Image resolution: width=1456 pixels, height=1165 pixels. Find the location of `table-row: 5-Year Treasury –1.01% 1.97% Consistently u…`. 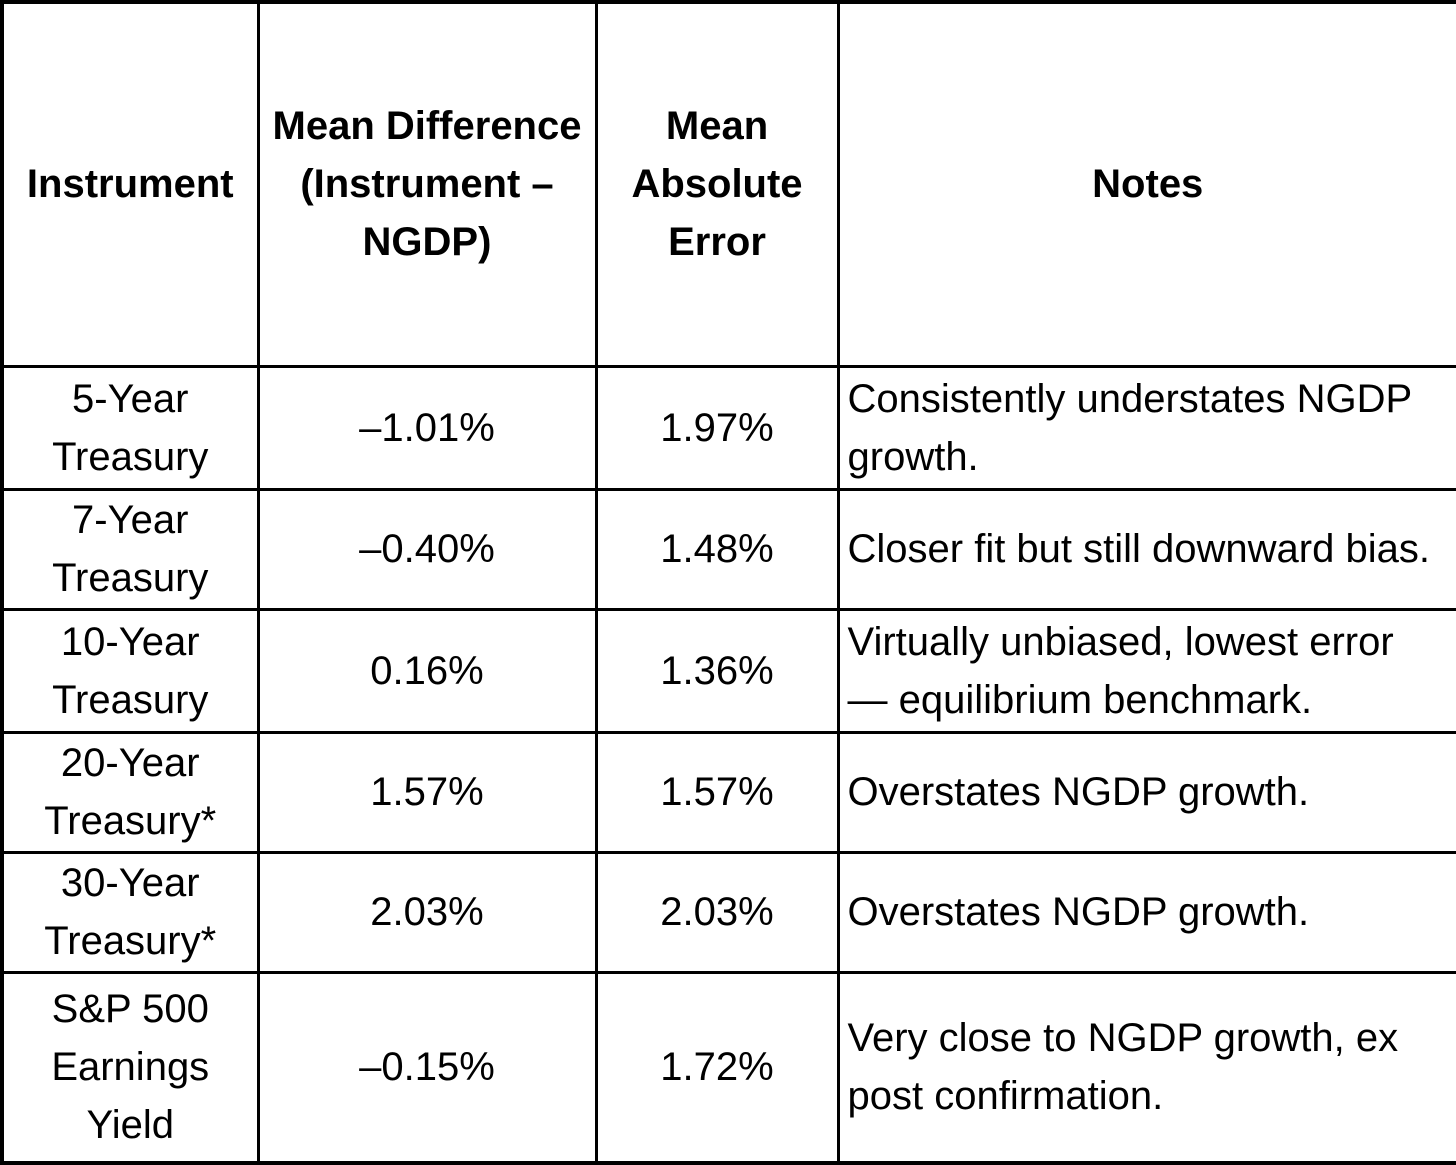

table-row: 5-Year Treasury –1.01% 1.97% Consistently u… is located at coordinates (728, 427).